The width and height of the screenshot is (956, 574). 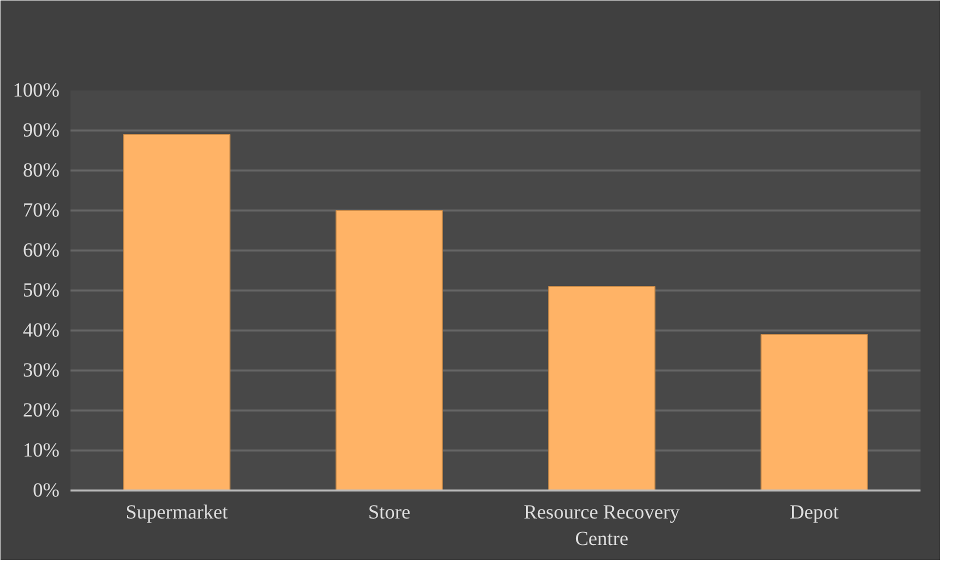 What do you see at coordinates (602, 526) in the screenshot?
I see `x-tick-label: Resource Recovery Centre` at bounding box center [602, 526].